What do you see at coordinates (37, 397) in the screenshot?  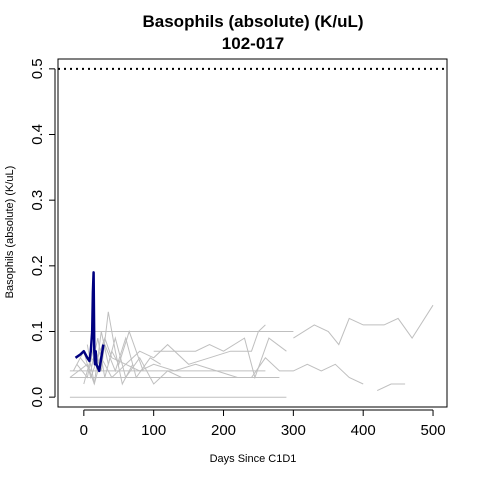 I see `y-tick-label: 0.0` at bounding box center [37, 397].